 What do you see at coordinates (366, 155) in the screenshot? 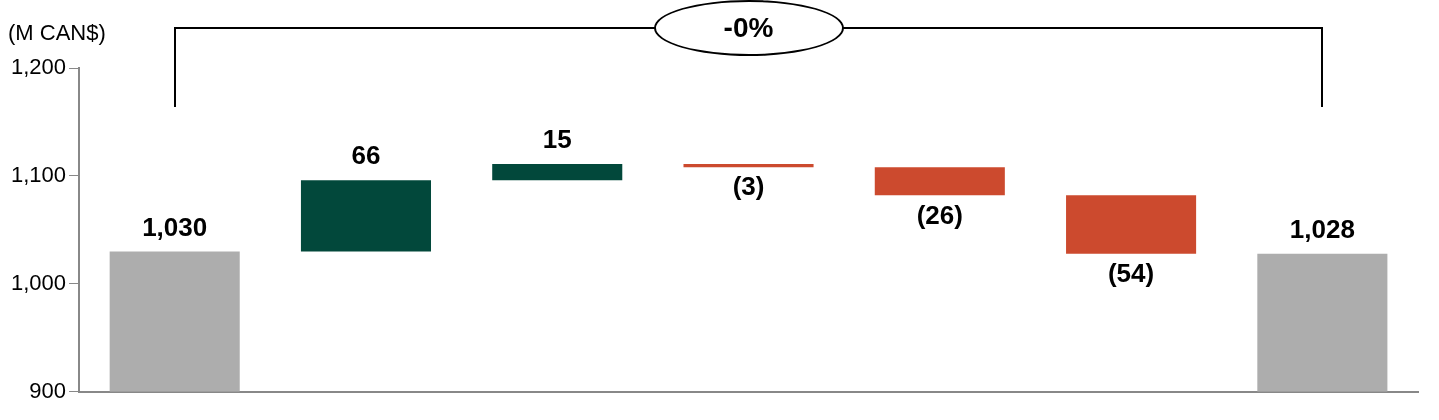
I see `data-label: 66` at bounding box center [366, 155].